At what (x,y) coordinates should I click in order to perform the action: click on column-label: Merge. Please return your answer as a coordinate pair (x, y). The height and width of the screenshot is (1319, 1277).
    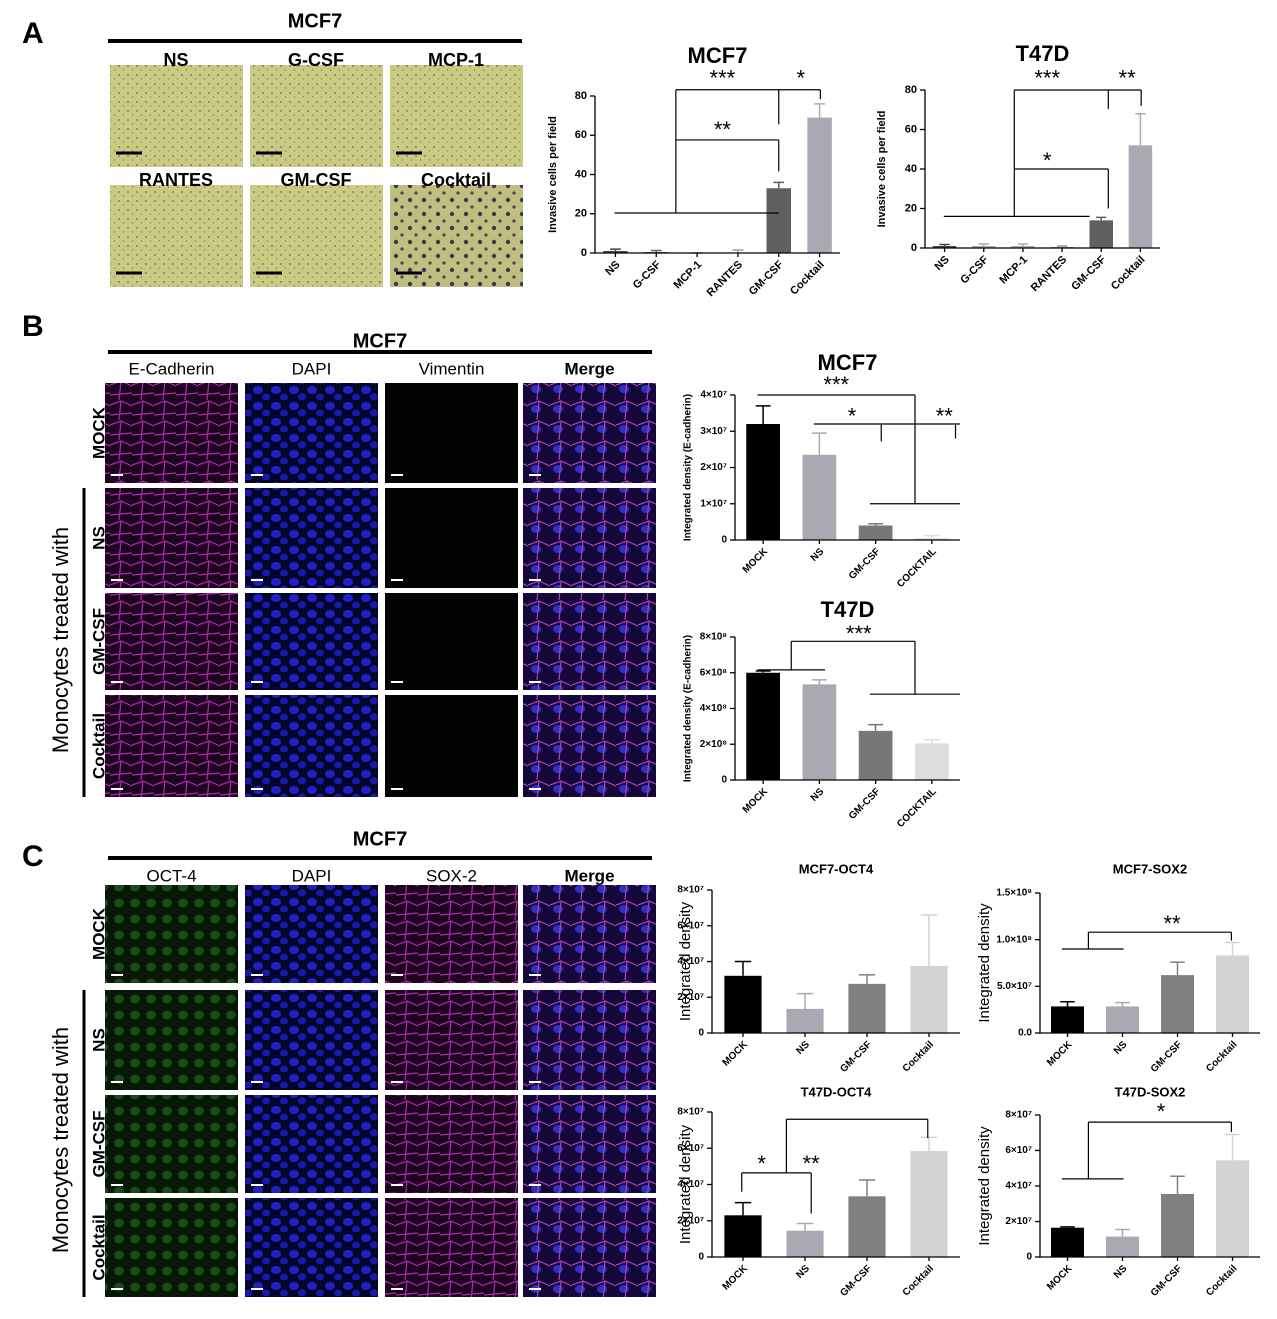
    Looking at the image, I should click on (589, 368).